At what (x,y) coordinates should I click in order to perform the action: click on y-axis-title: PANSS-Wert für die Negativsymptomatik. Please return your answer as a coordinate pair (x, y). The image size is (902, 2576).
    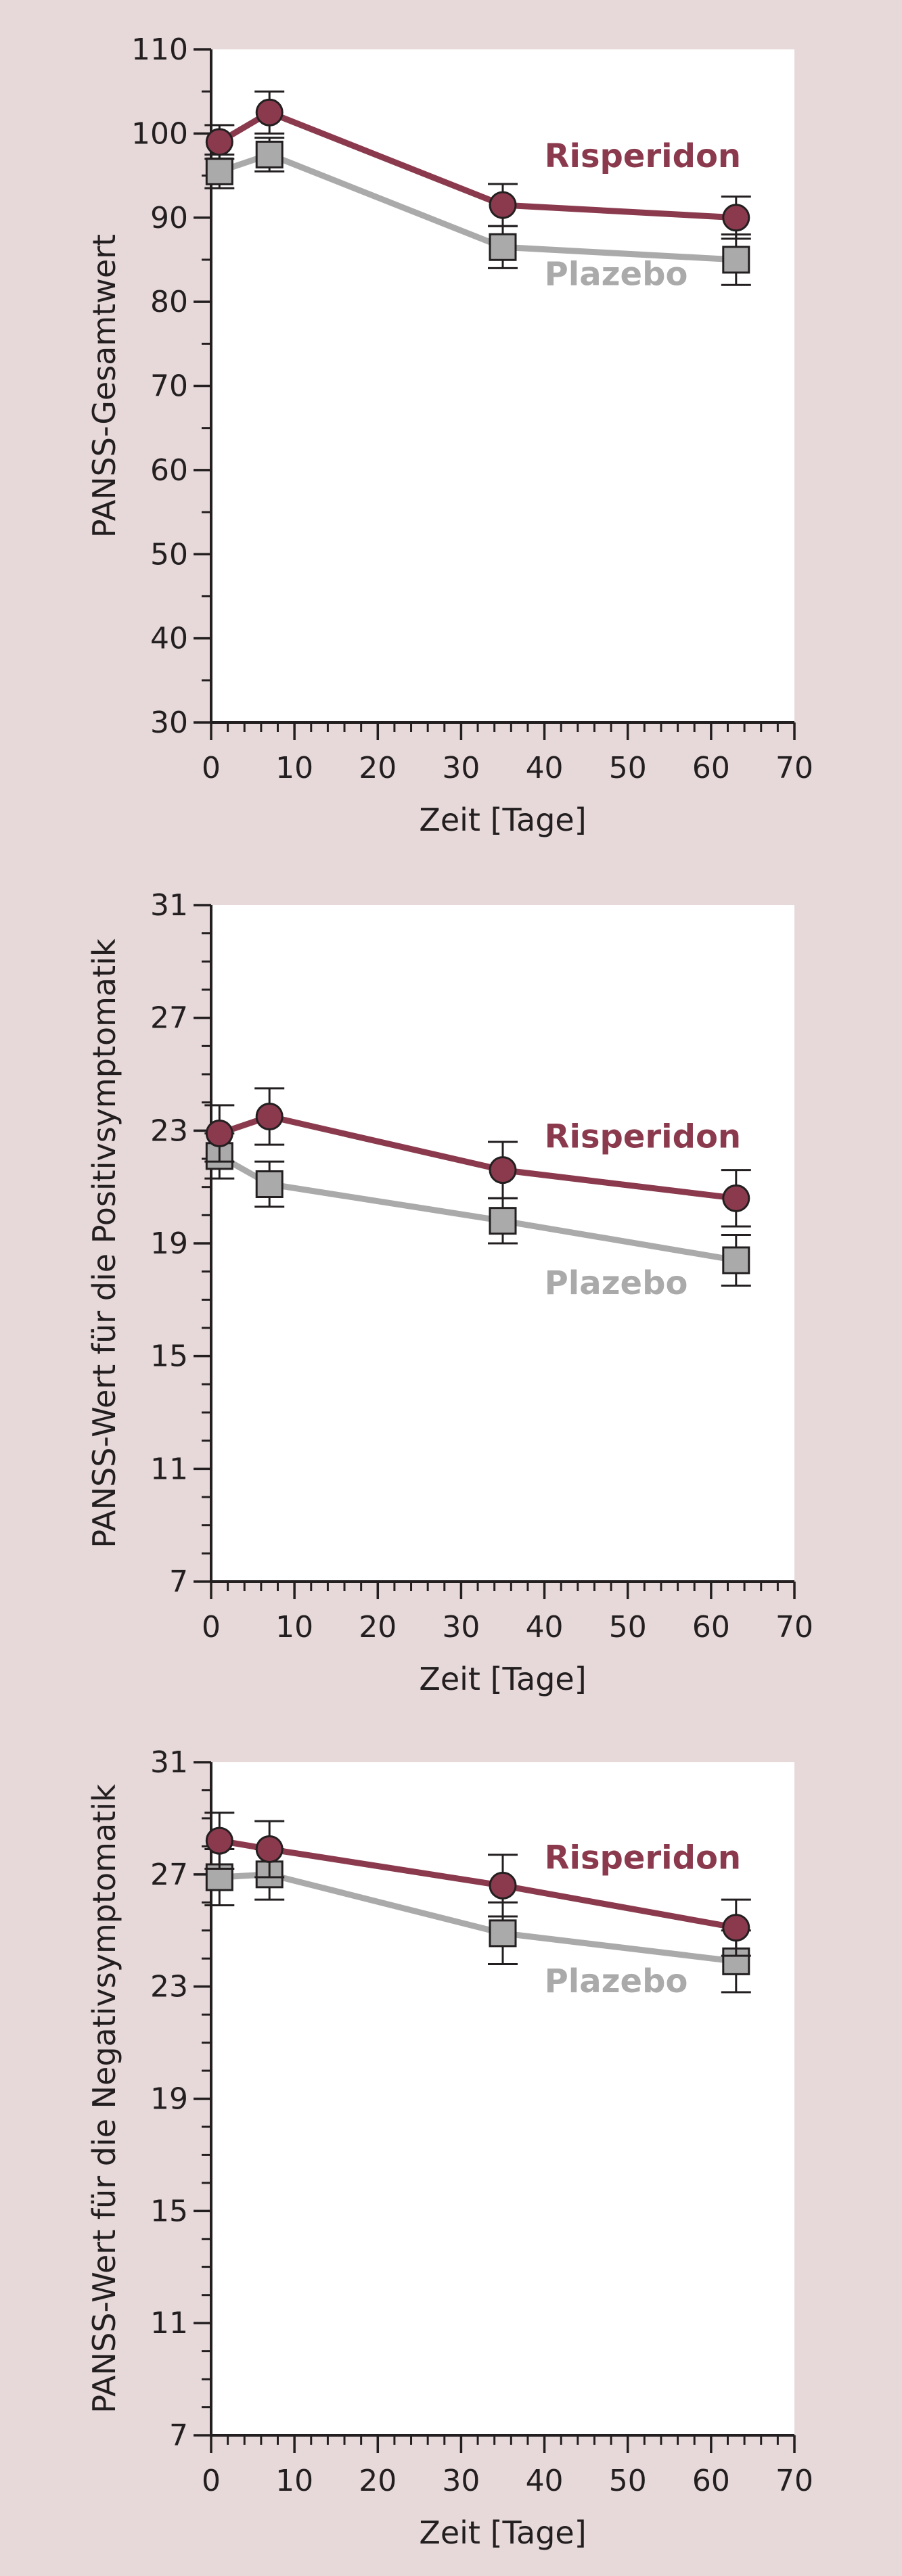
    Looking at the image, I should click on (104, 2099).